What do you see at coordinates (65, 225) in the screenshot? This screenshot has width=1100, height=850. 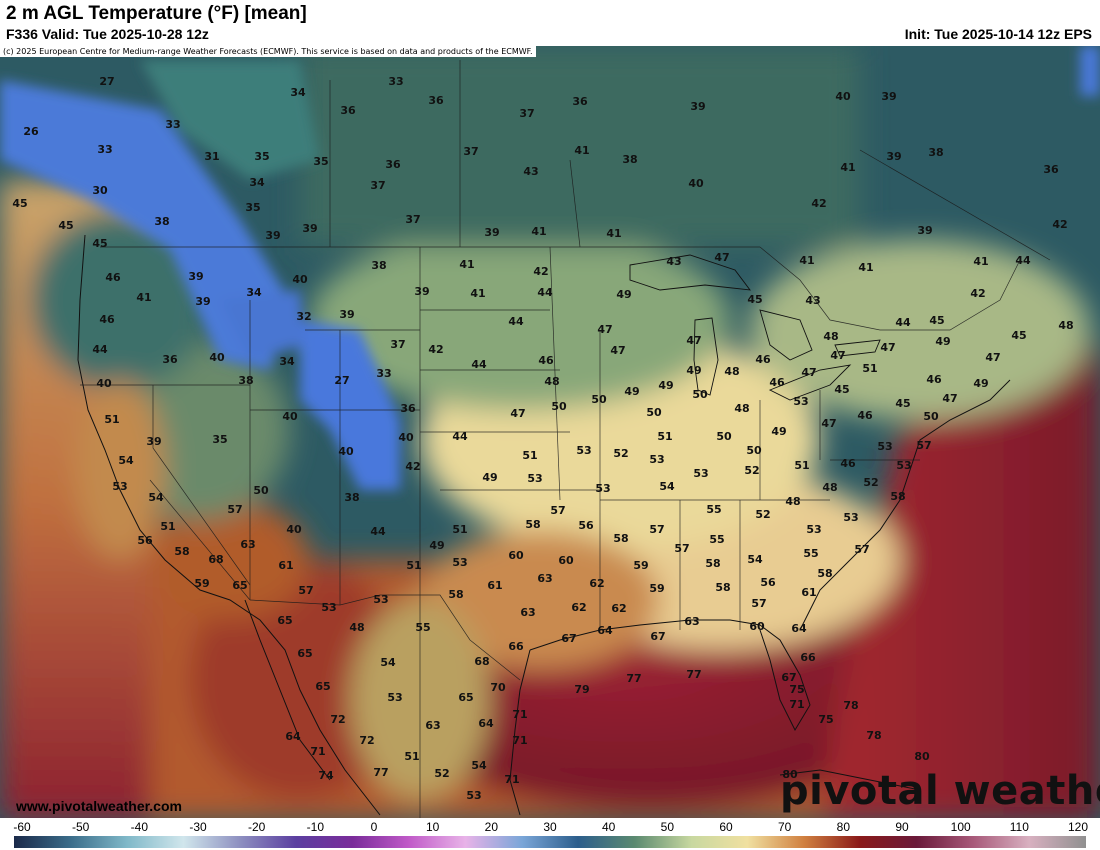 I see `temperature-value-label: 45` at bounding box center [65, 225].